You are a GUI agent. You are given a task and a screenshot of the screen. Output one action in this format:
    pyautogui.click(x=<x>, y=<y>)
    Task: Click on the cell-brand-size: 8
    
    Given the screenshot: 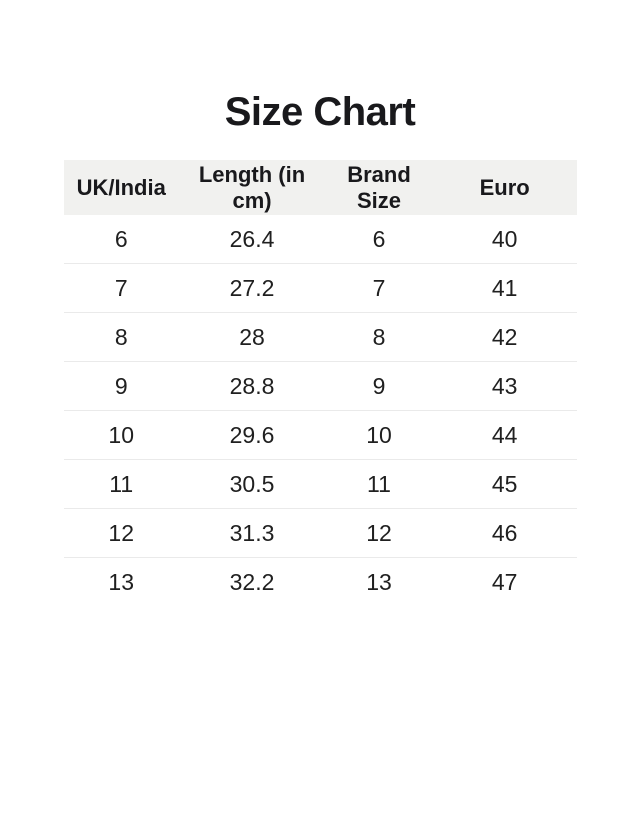 What is the action you would take?
    pyautogui.click(x=379, y=337)
    